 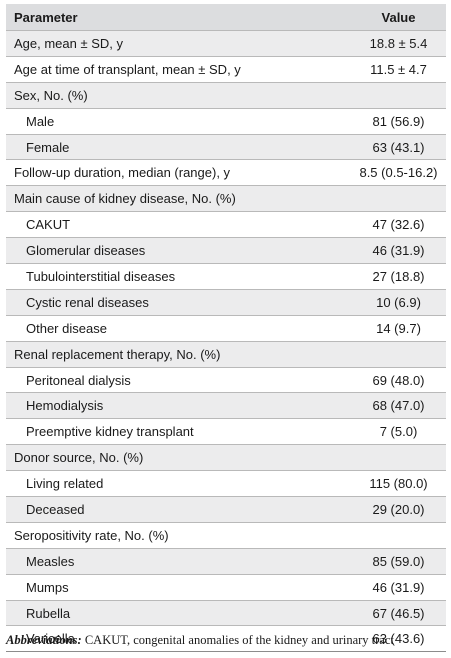 What do you see at coordinates (178, 172) in the screenshot?
I see `parameter-cell: Follow-up duration, median (range), y` at bounding box center [178, 172].